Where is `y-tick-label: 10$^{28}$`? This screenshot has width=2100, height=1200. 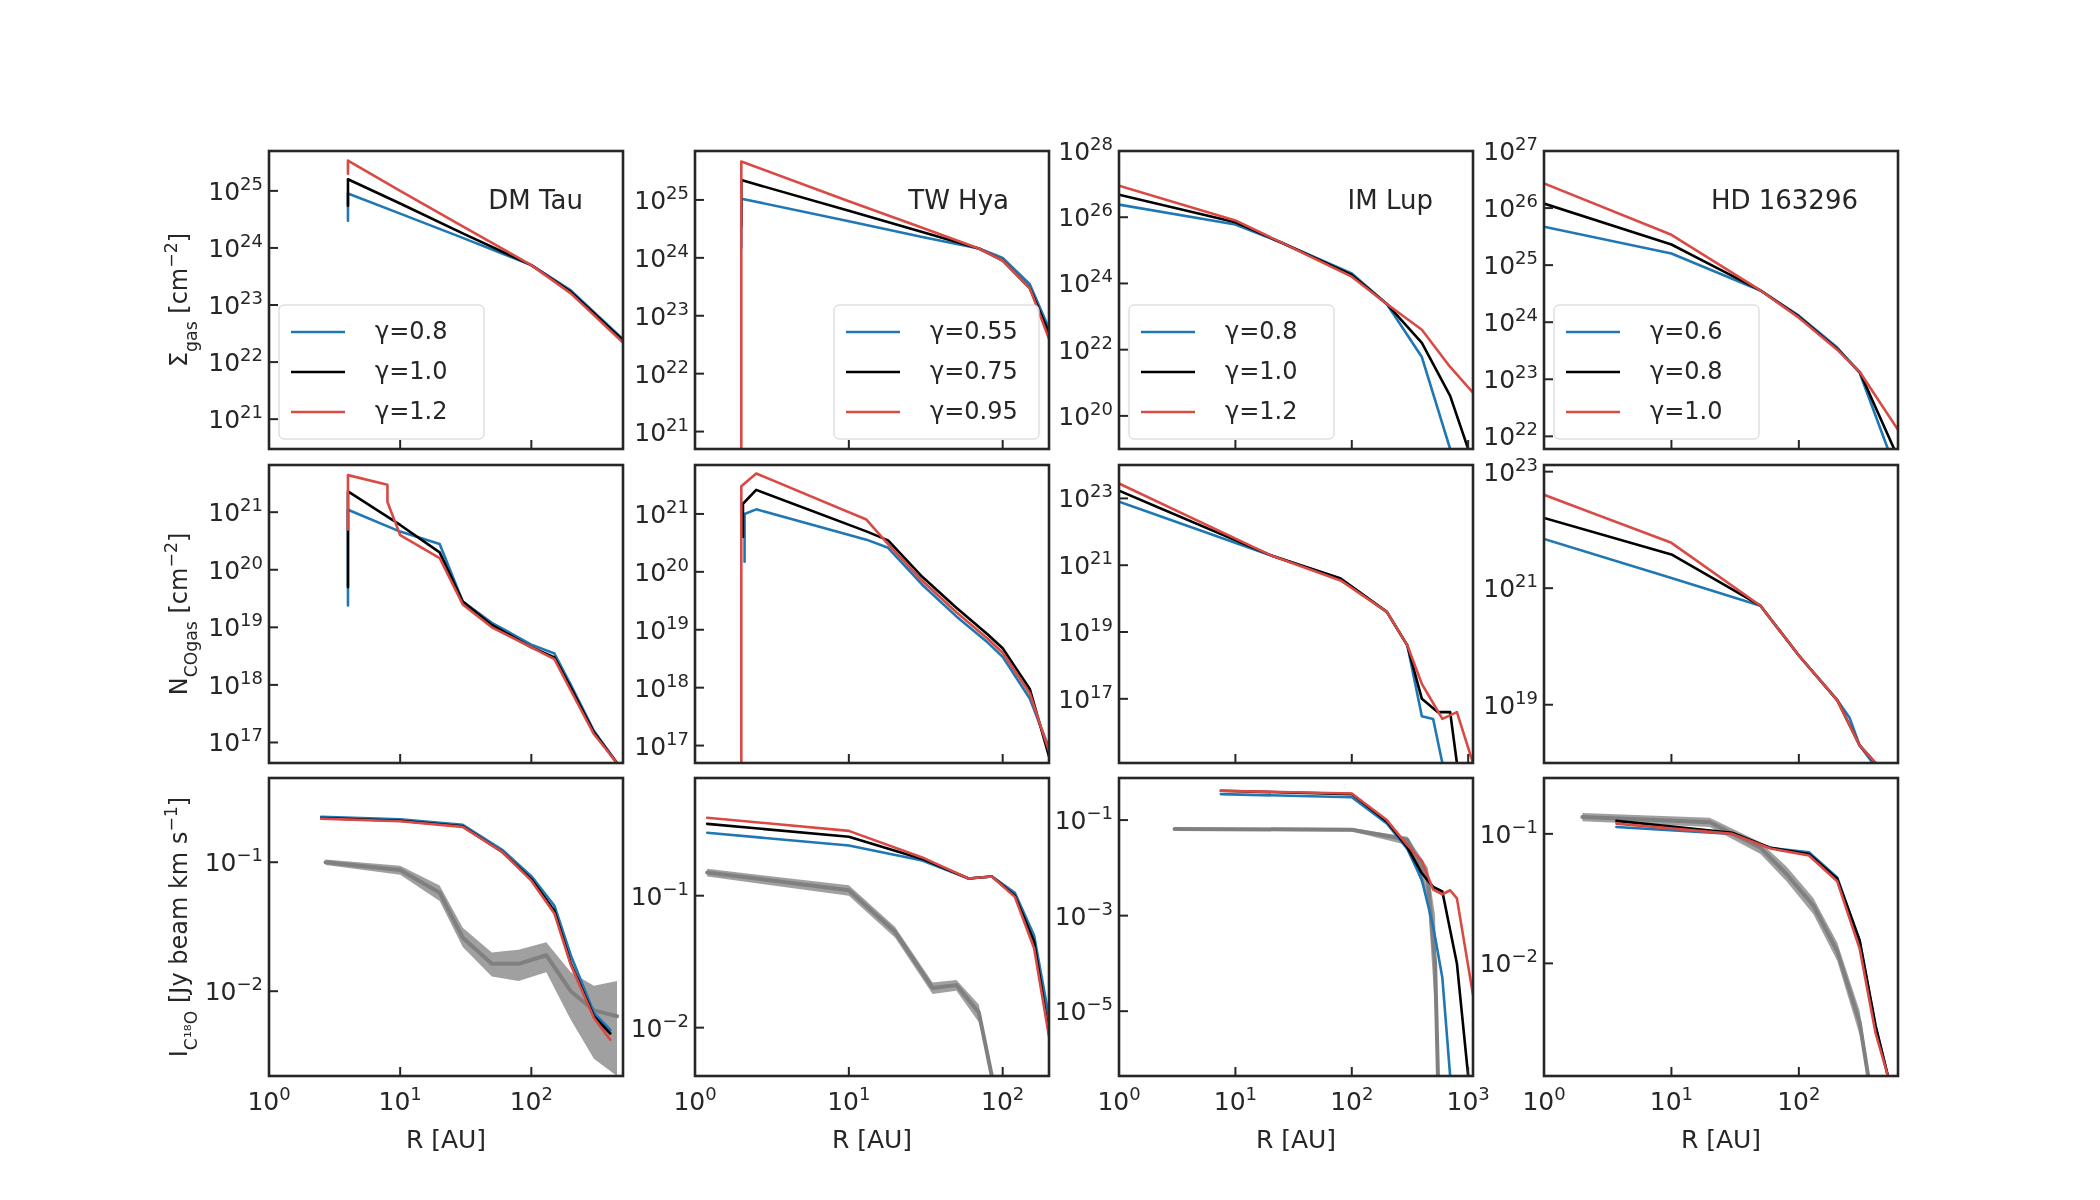 y-tick-label: 10$^{28}$ is located at coordinates (1085, 149).